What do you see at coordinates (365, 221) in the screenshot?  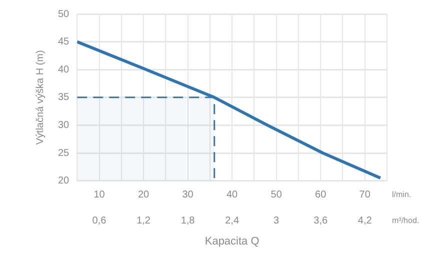 I see `x2-tick-label: 4,2` at bounding box center [365, 221].